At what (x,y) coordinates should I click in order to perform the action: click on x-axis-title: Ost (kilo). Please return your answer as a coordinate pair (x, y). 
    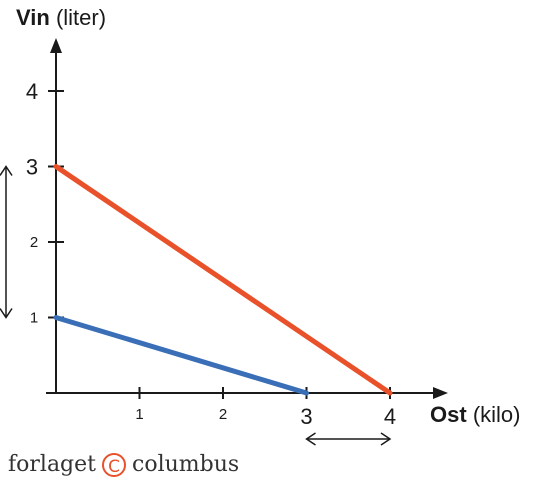
    Looking at the image, I should click on (475, 415).